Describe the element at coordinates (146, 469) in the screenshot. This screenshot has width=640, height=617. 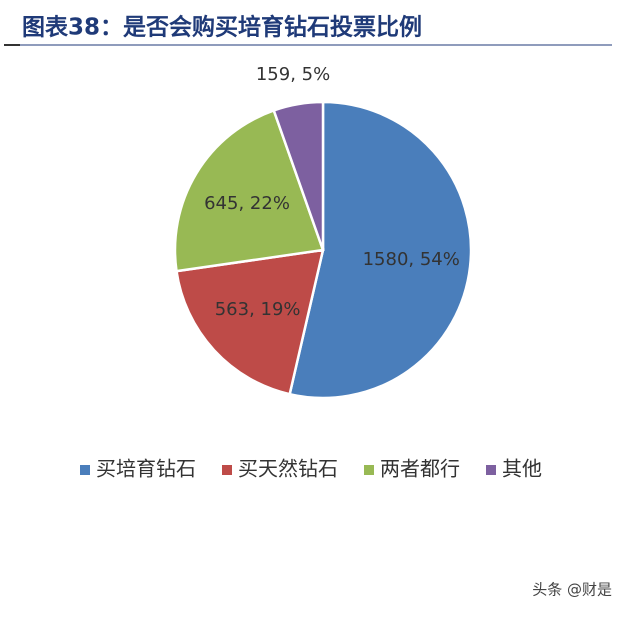
I see `legend-label: 买培育钻石` at that location.